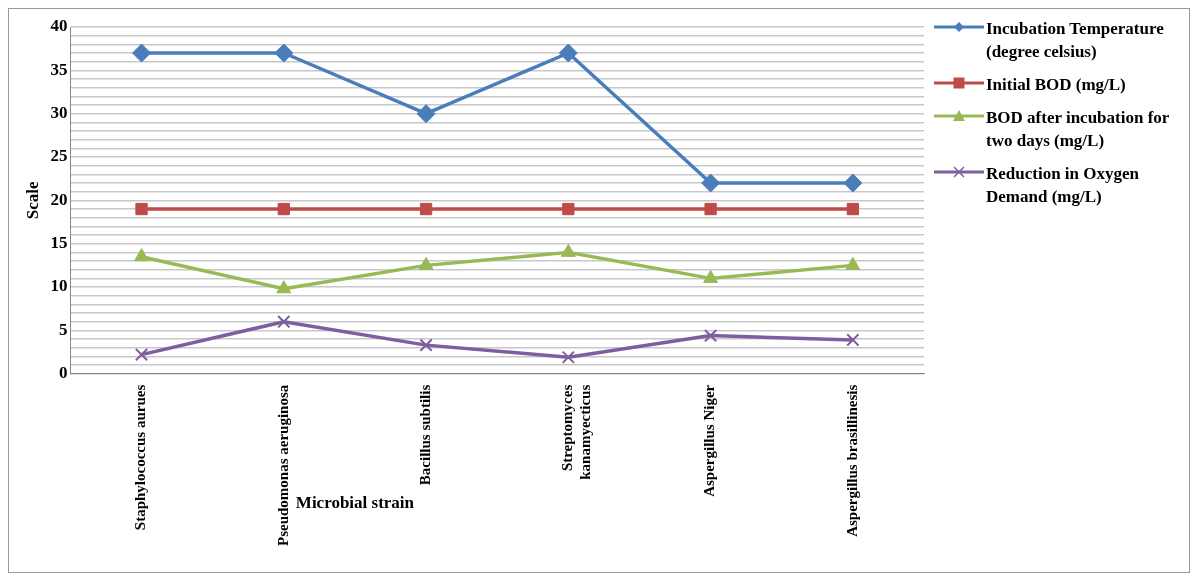 The image size is (1200, 581). What do you see at coordinates (1063, 185) in the screenshot?
I see `legend-label: Reduction in Oxygen Demand (mg/L)` at bounding box center [1063, 185].